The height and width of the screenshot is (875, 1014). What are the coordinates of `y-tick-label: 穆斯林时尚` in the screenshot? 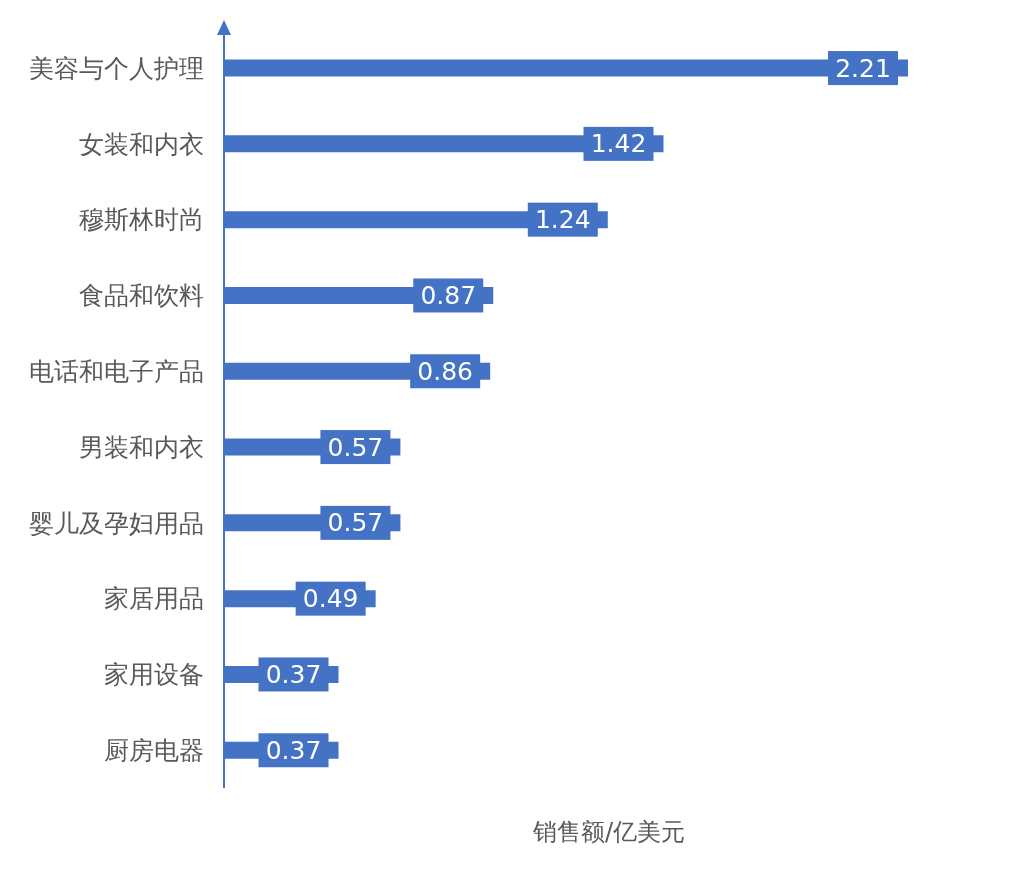 It's located at (141, 220).